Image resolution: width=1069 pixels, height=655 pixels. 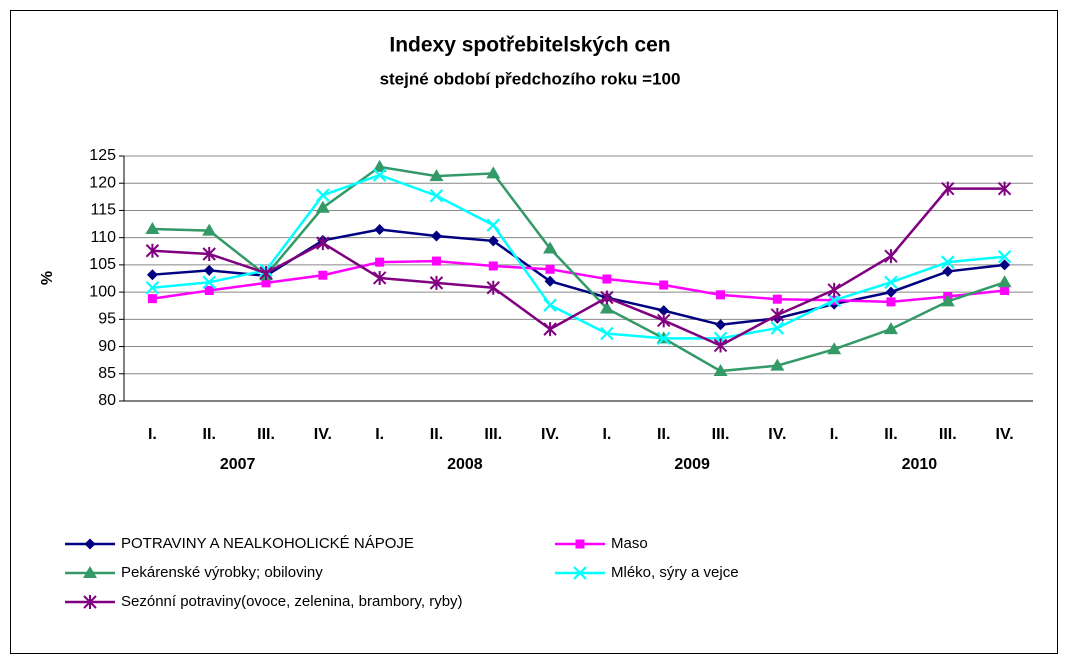 I want to click on x-tick-label: IV., so click(x=777, y=434).